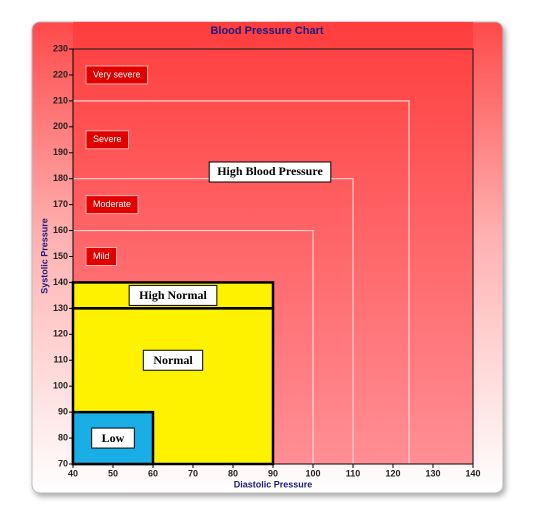 This screenshot has height=530, width=539. I want to click on x-tick-label: 40, so click(73, 473).